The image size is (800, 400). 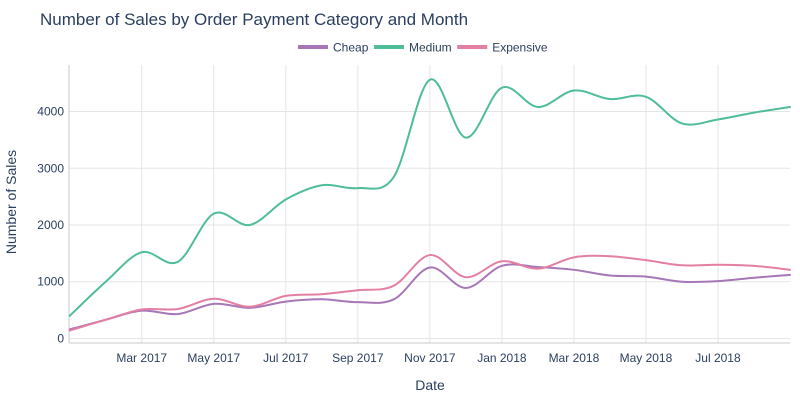 What do you see at coordinates (60, 338) in the screenshot?
I see `y-tick-label: 0` at bounding box center [60, 338].